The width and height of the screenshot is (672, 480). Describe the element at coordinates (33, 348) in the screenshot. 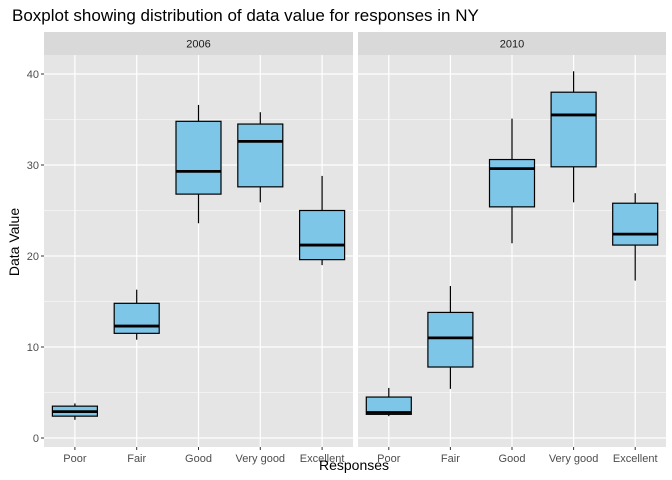

I see `y-tick-label: 10` at that location.